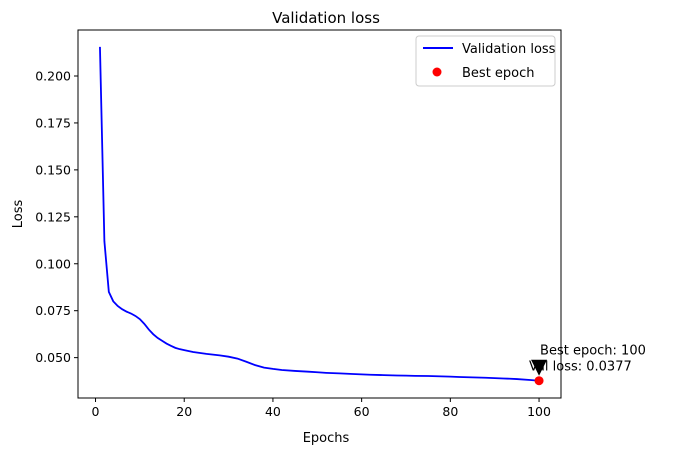 This screenshot has width=674, height=455. What do you see at coordinates (509, 49) in the screenshot?
I see `legend-label-validation-loss: Validation loss` at bounding box center [509, 49].